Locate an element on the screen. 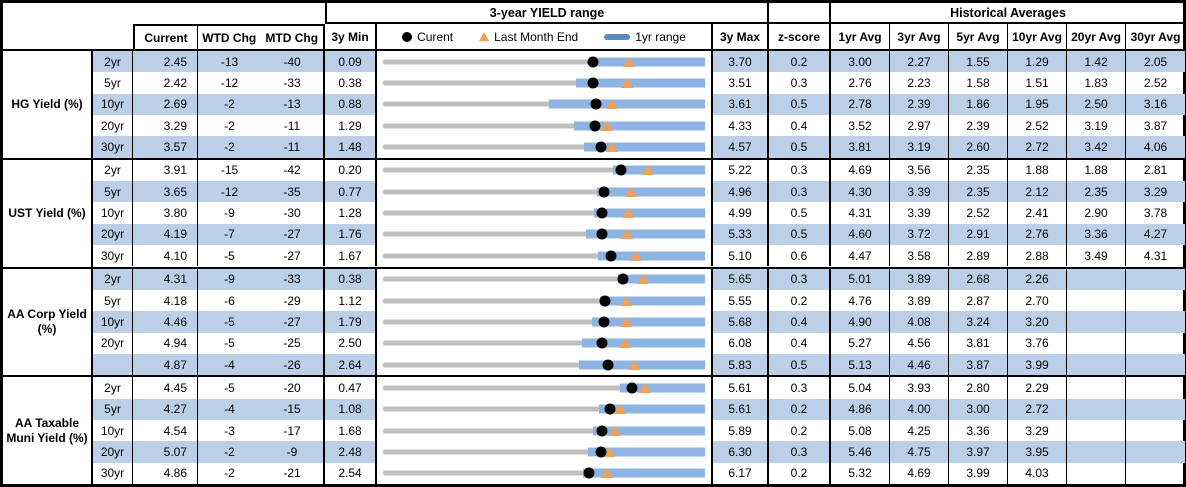  avg-cell: 1.88 is located at coordinates (1037, 170).